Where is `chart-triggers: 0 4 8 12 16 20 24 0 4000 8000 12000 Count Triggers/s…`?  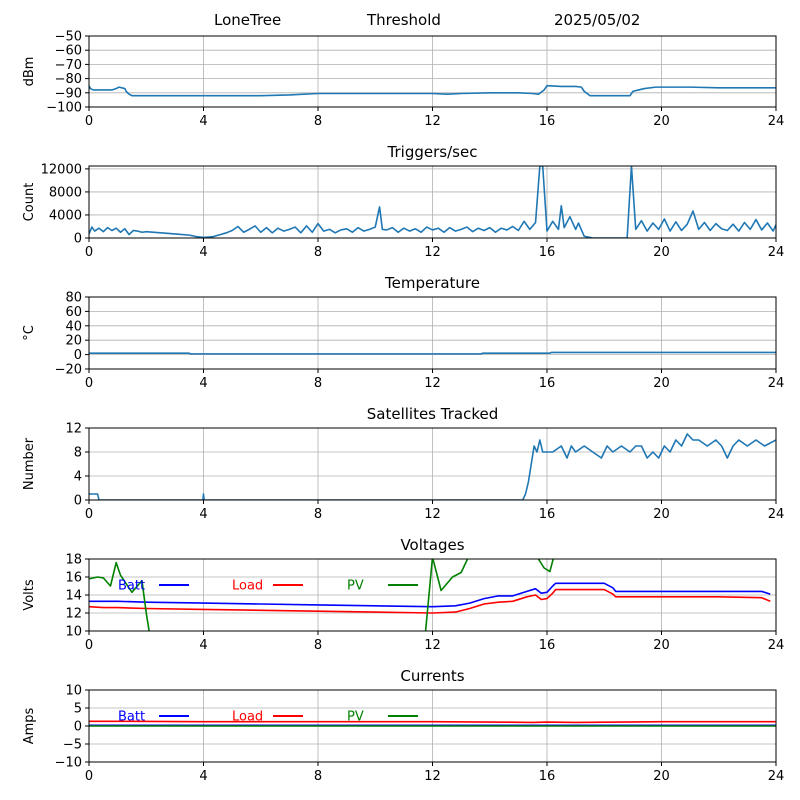
chart-triggers: 0 4 8 12 16 20 24 0 4000 8000 12000 Count Triggers/s… is located at coordinates (403, 201).